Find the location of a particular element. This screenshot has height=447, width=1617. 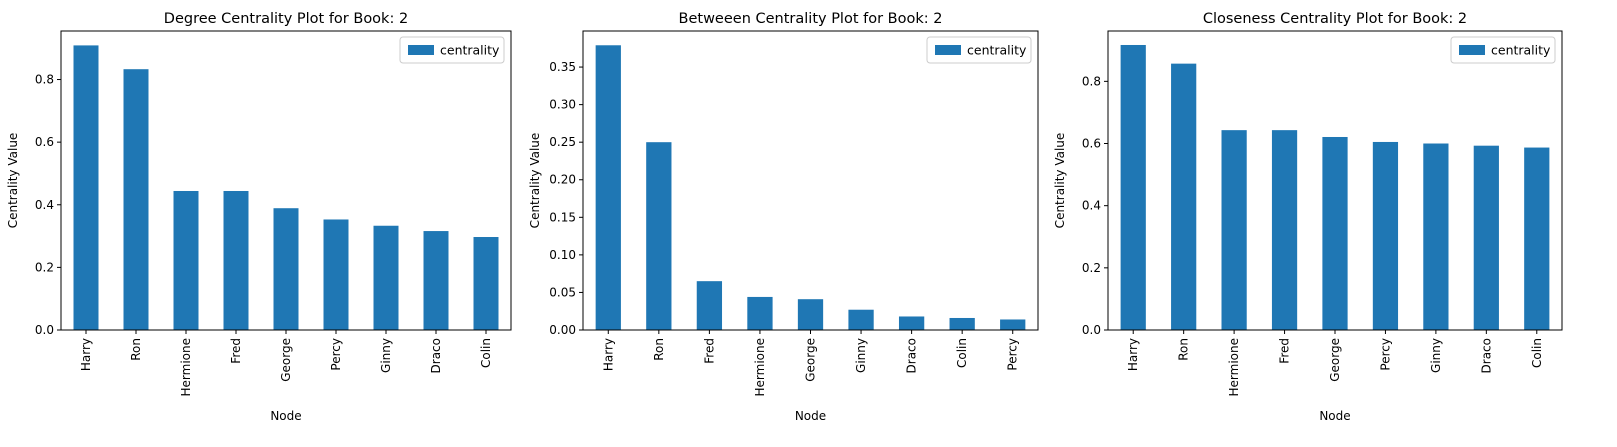

chart-title: Closeness Centrality Plot for Book: 2 is located at coordinates (1335, 19).